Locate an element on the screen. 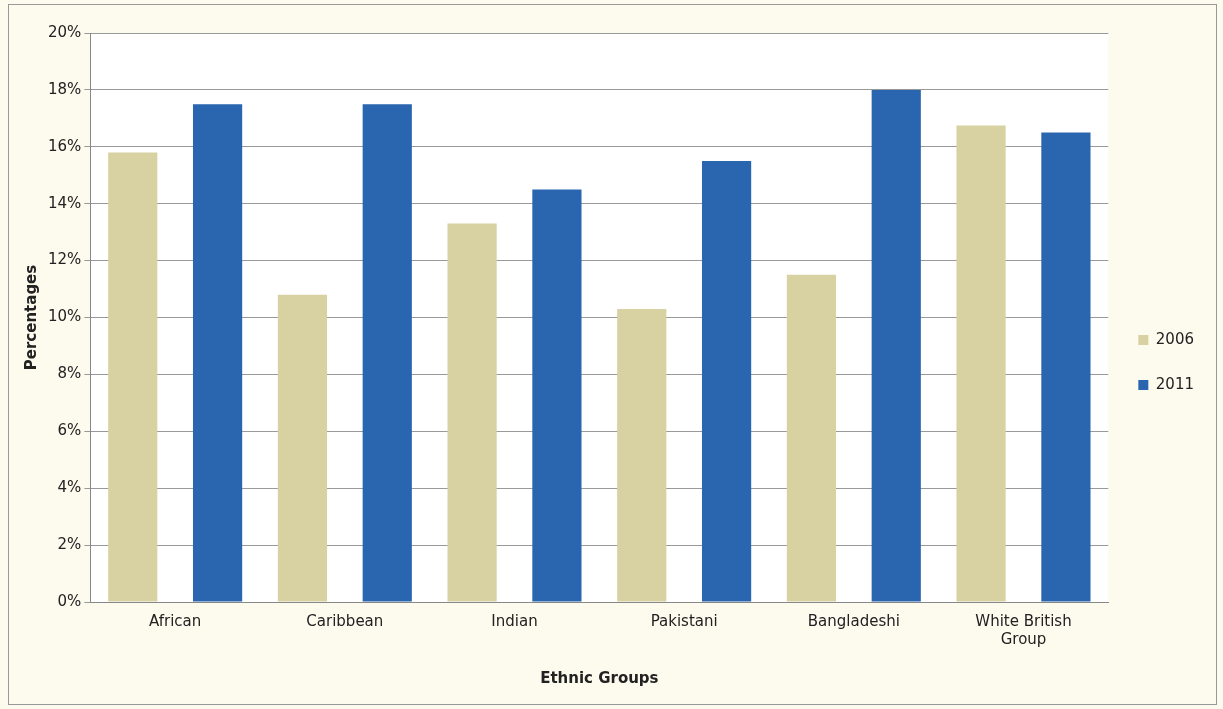  x-tick-label: Bangladeshi is located at coordinates (853, 620).